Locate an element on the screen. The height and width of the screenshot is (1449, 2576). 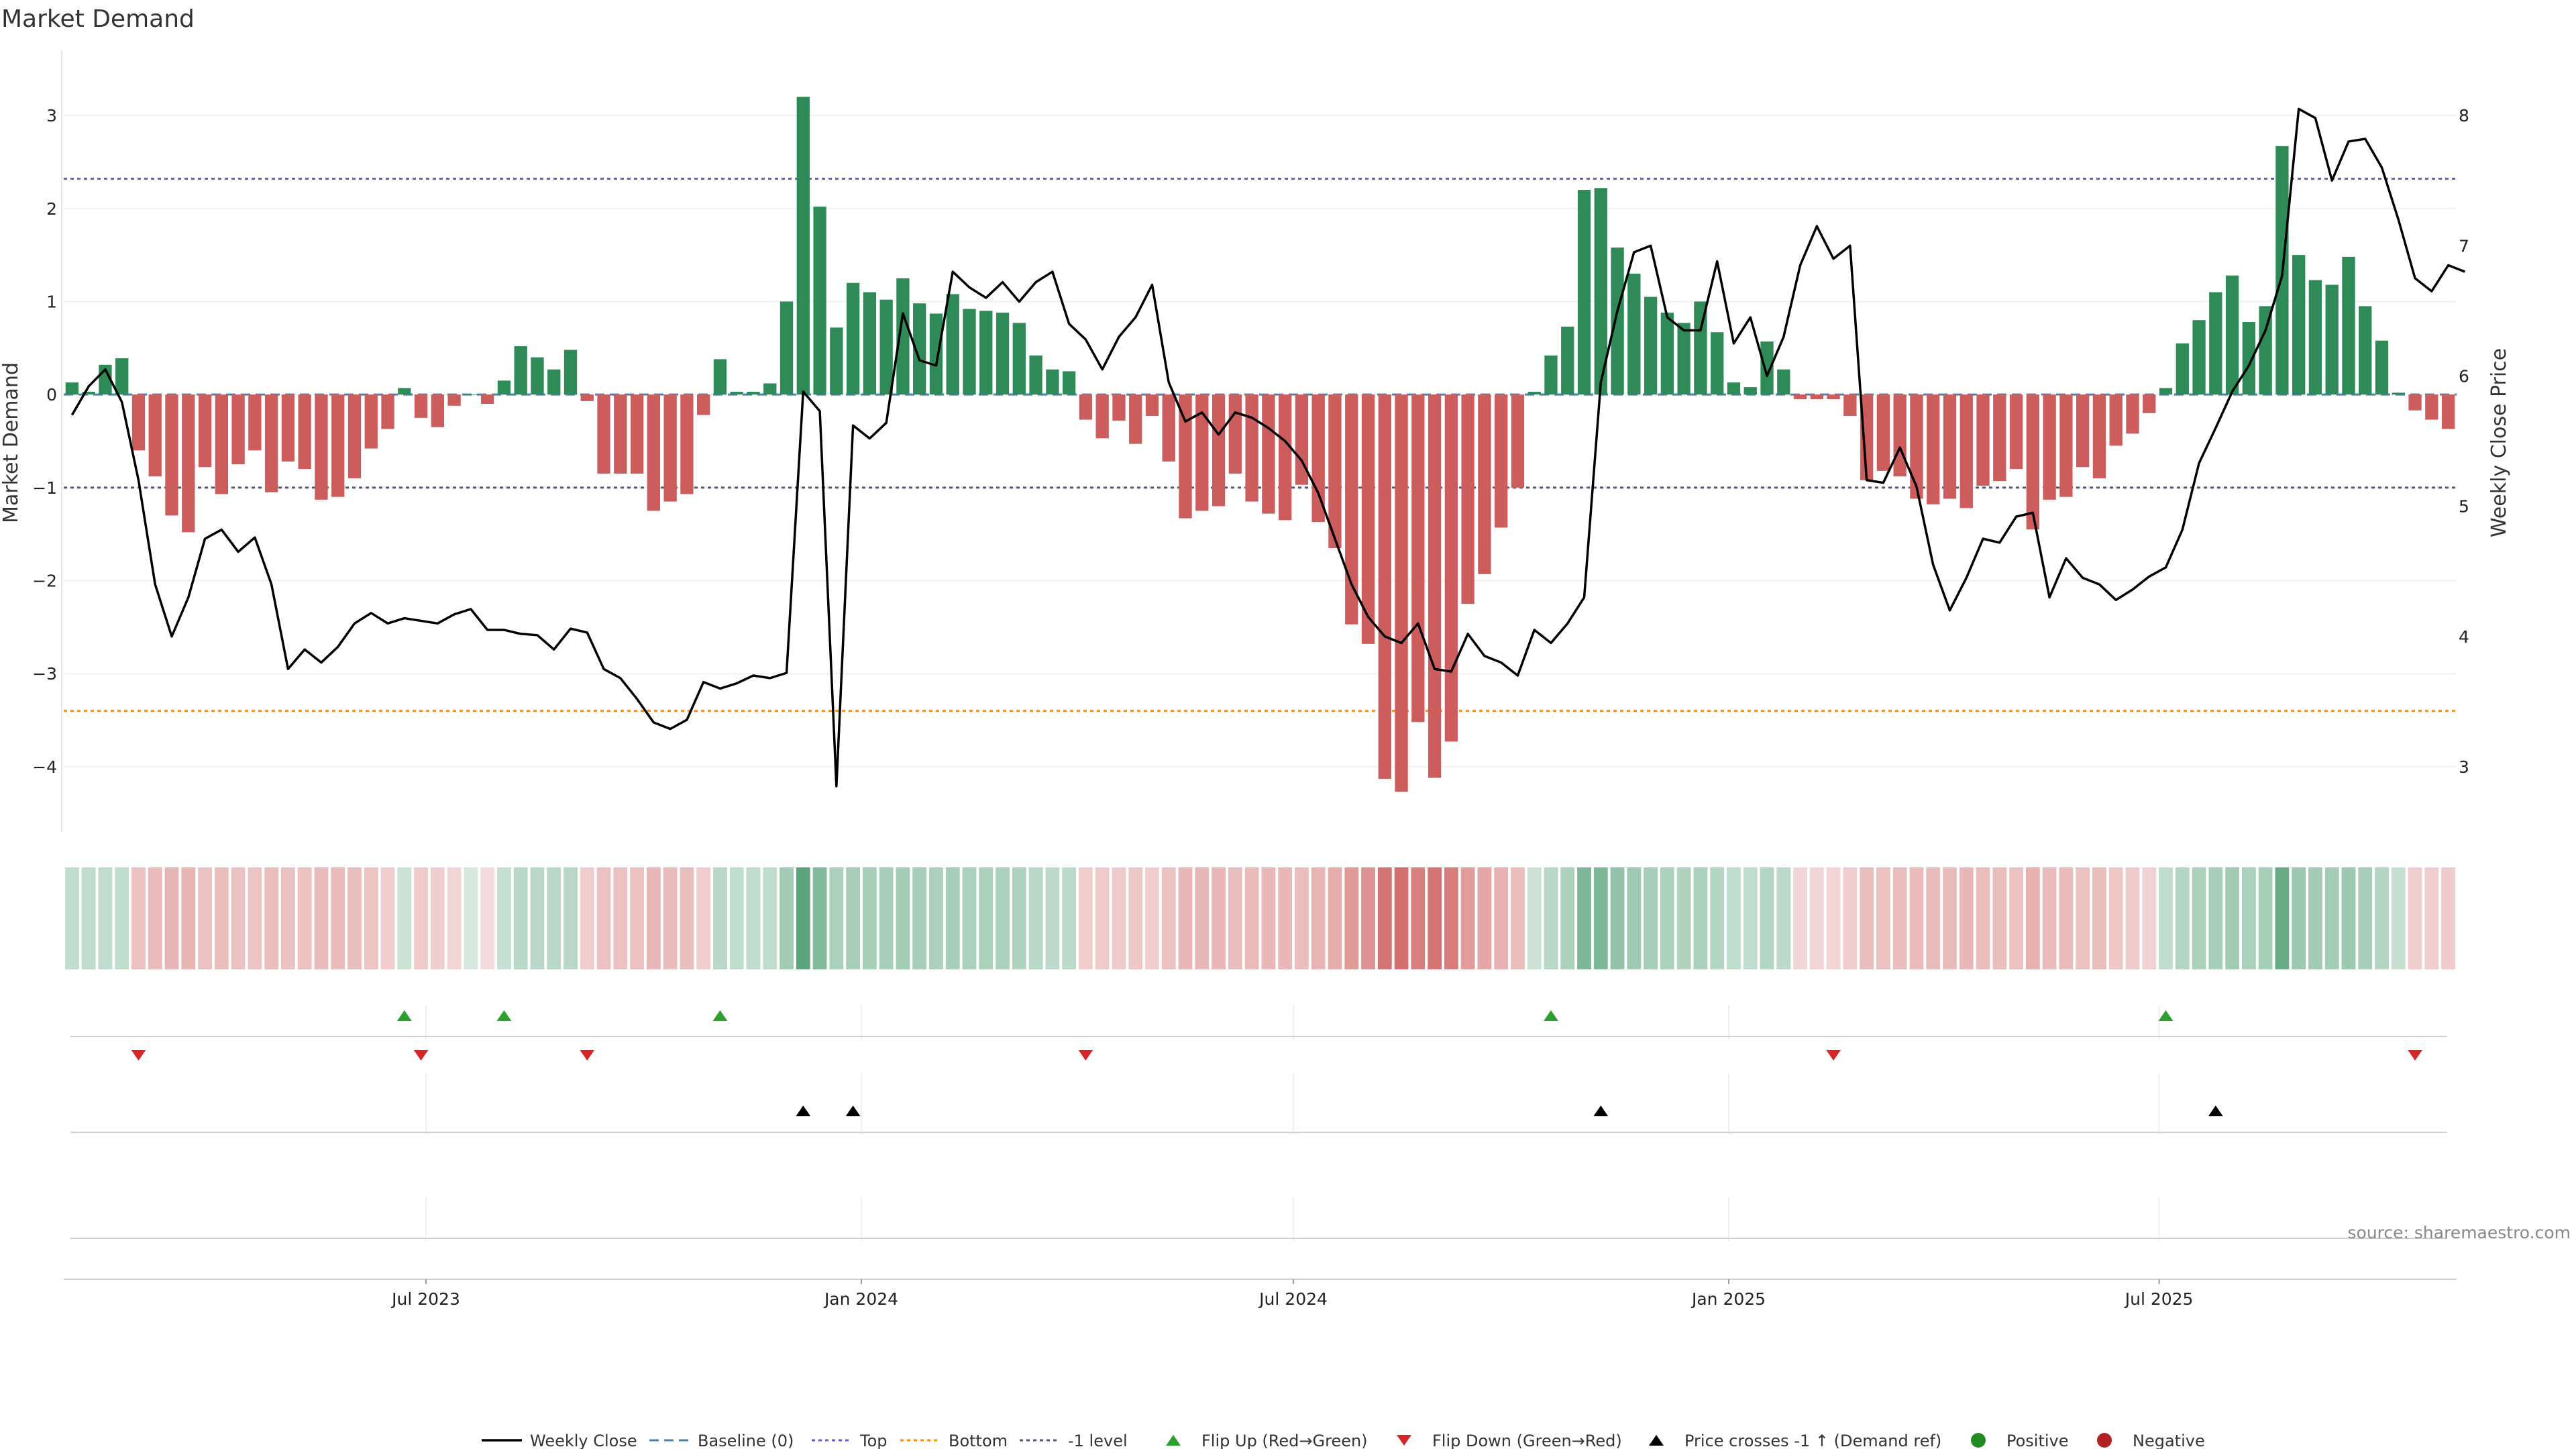
flip-up-marker is located at coordinates (504, 1015).